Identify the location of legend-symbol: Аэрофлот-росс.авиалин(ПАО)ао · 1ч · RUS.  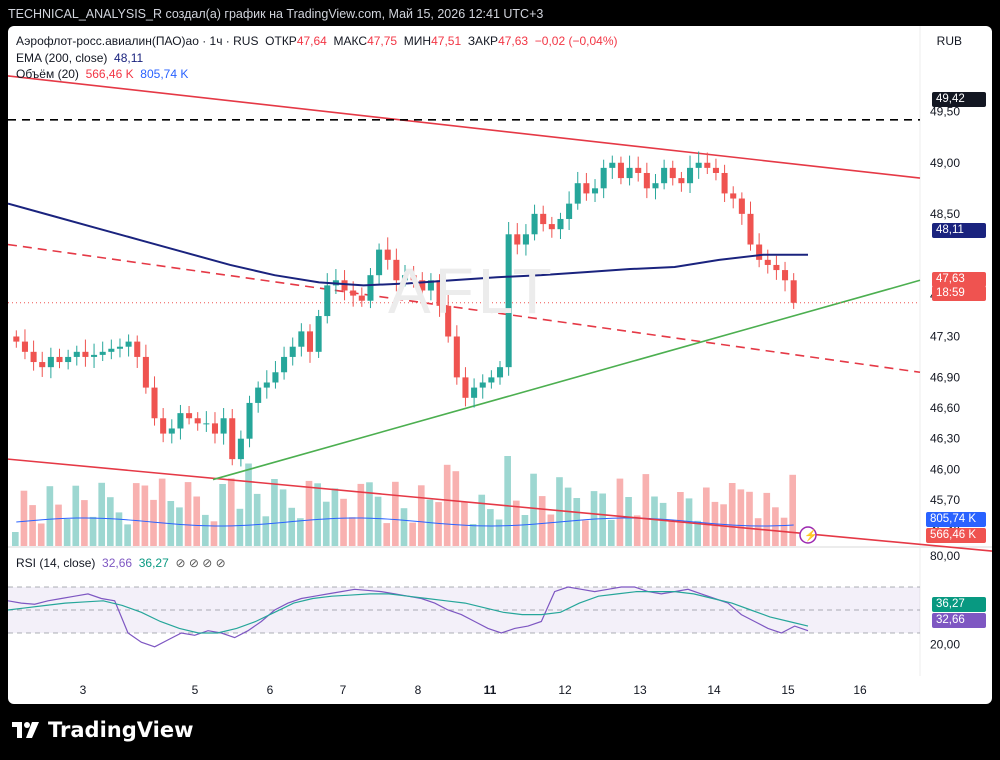
(137, 41).